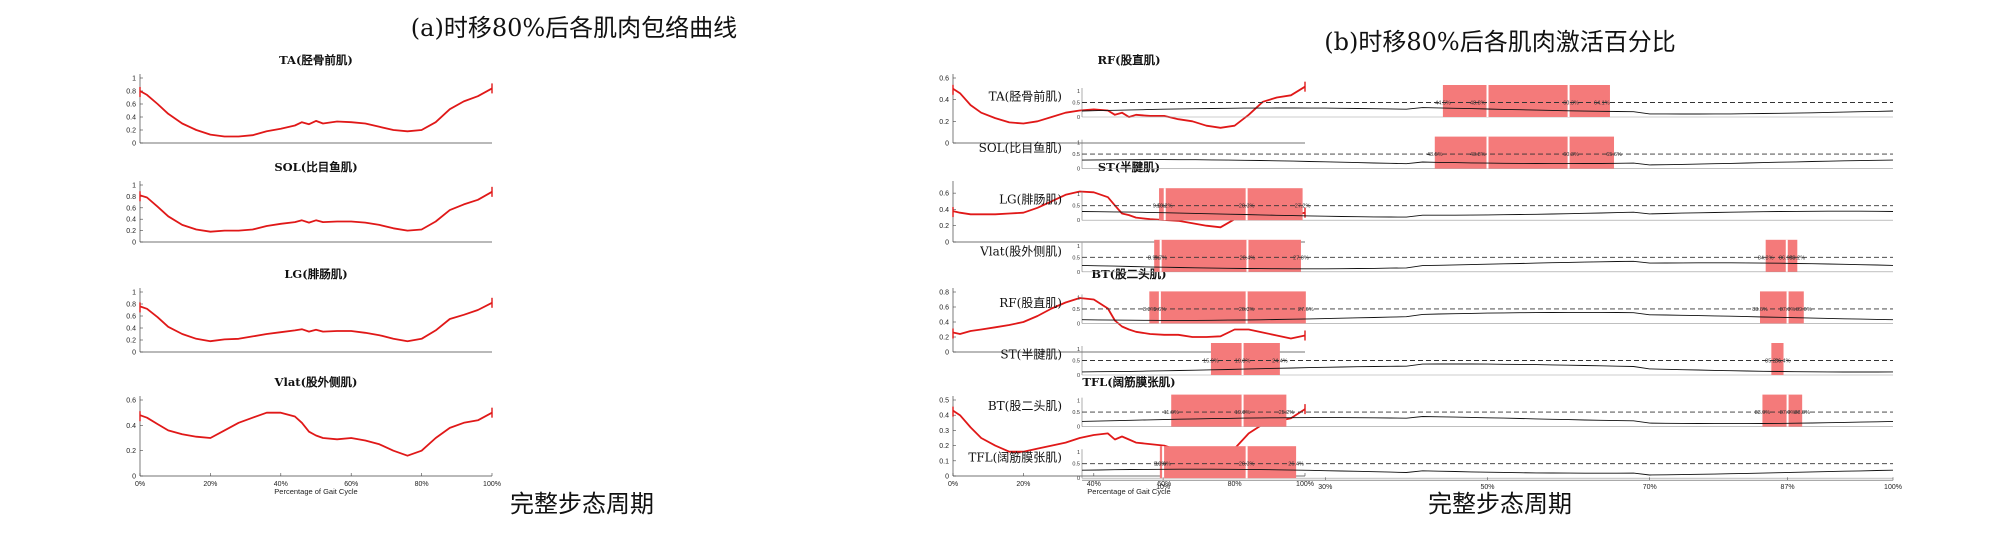 The width and height of the screenshot is (2000, 542). I want to click on subplot-title: SOL(比目鱼肌), so click(315, 167).